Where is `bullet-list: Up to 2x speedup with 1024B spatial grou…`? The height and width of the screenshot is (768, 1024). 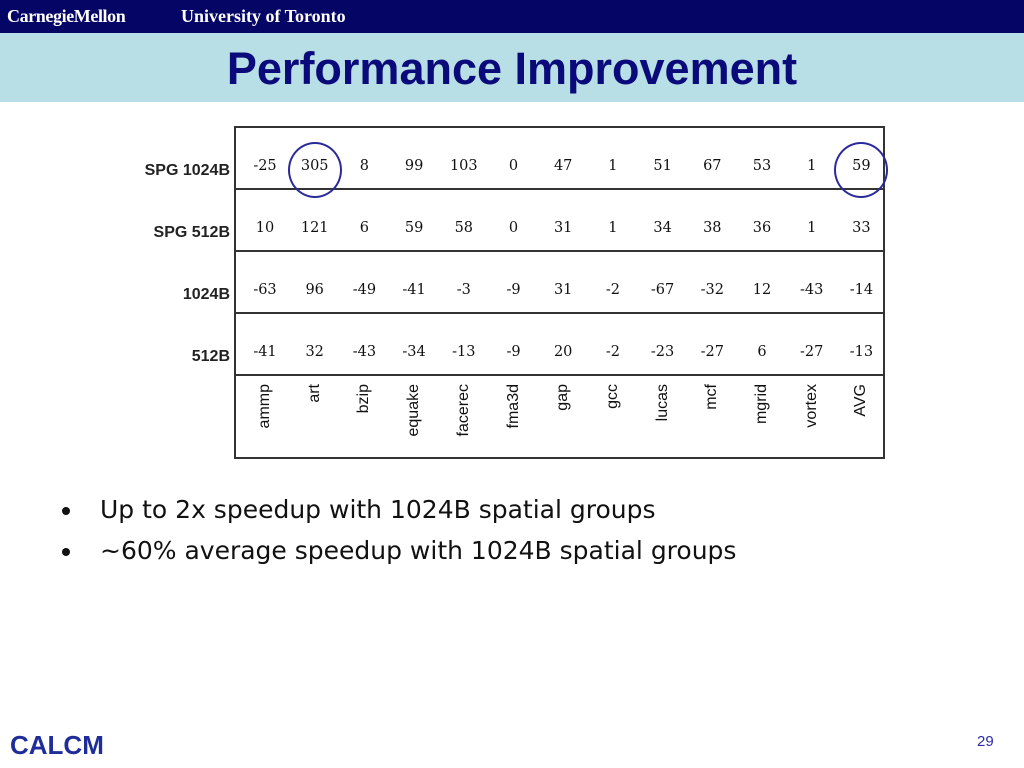 bullet-list: Up to 2x speedup with 1024B spatial grou… is located at coordinates (399, 533).